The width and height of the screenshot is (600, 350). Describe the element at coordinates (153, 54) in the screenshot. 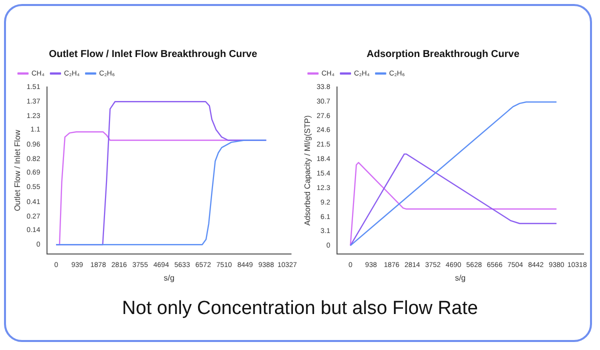

I see `chart-title: Outlet Flow / Inlet Flow Breakthrough Curve` at that location.